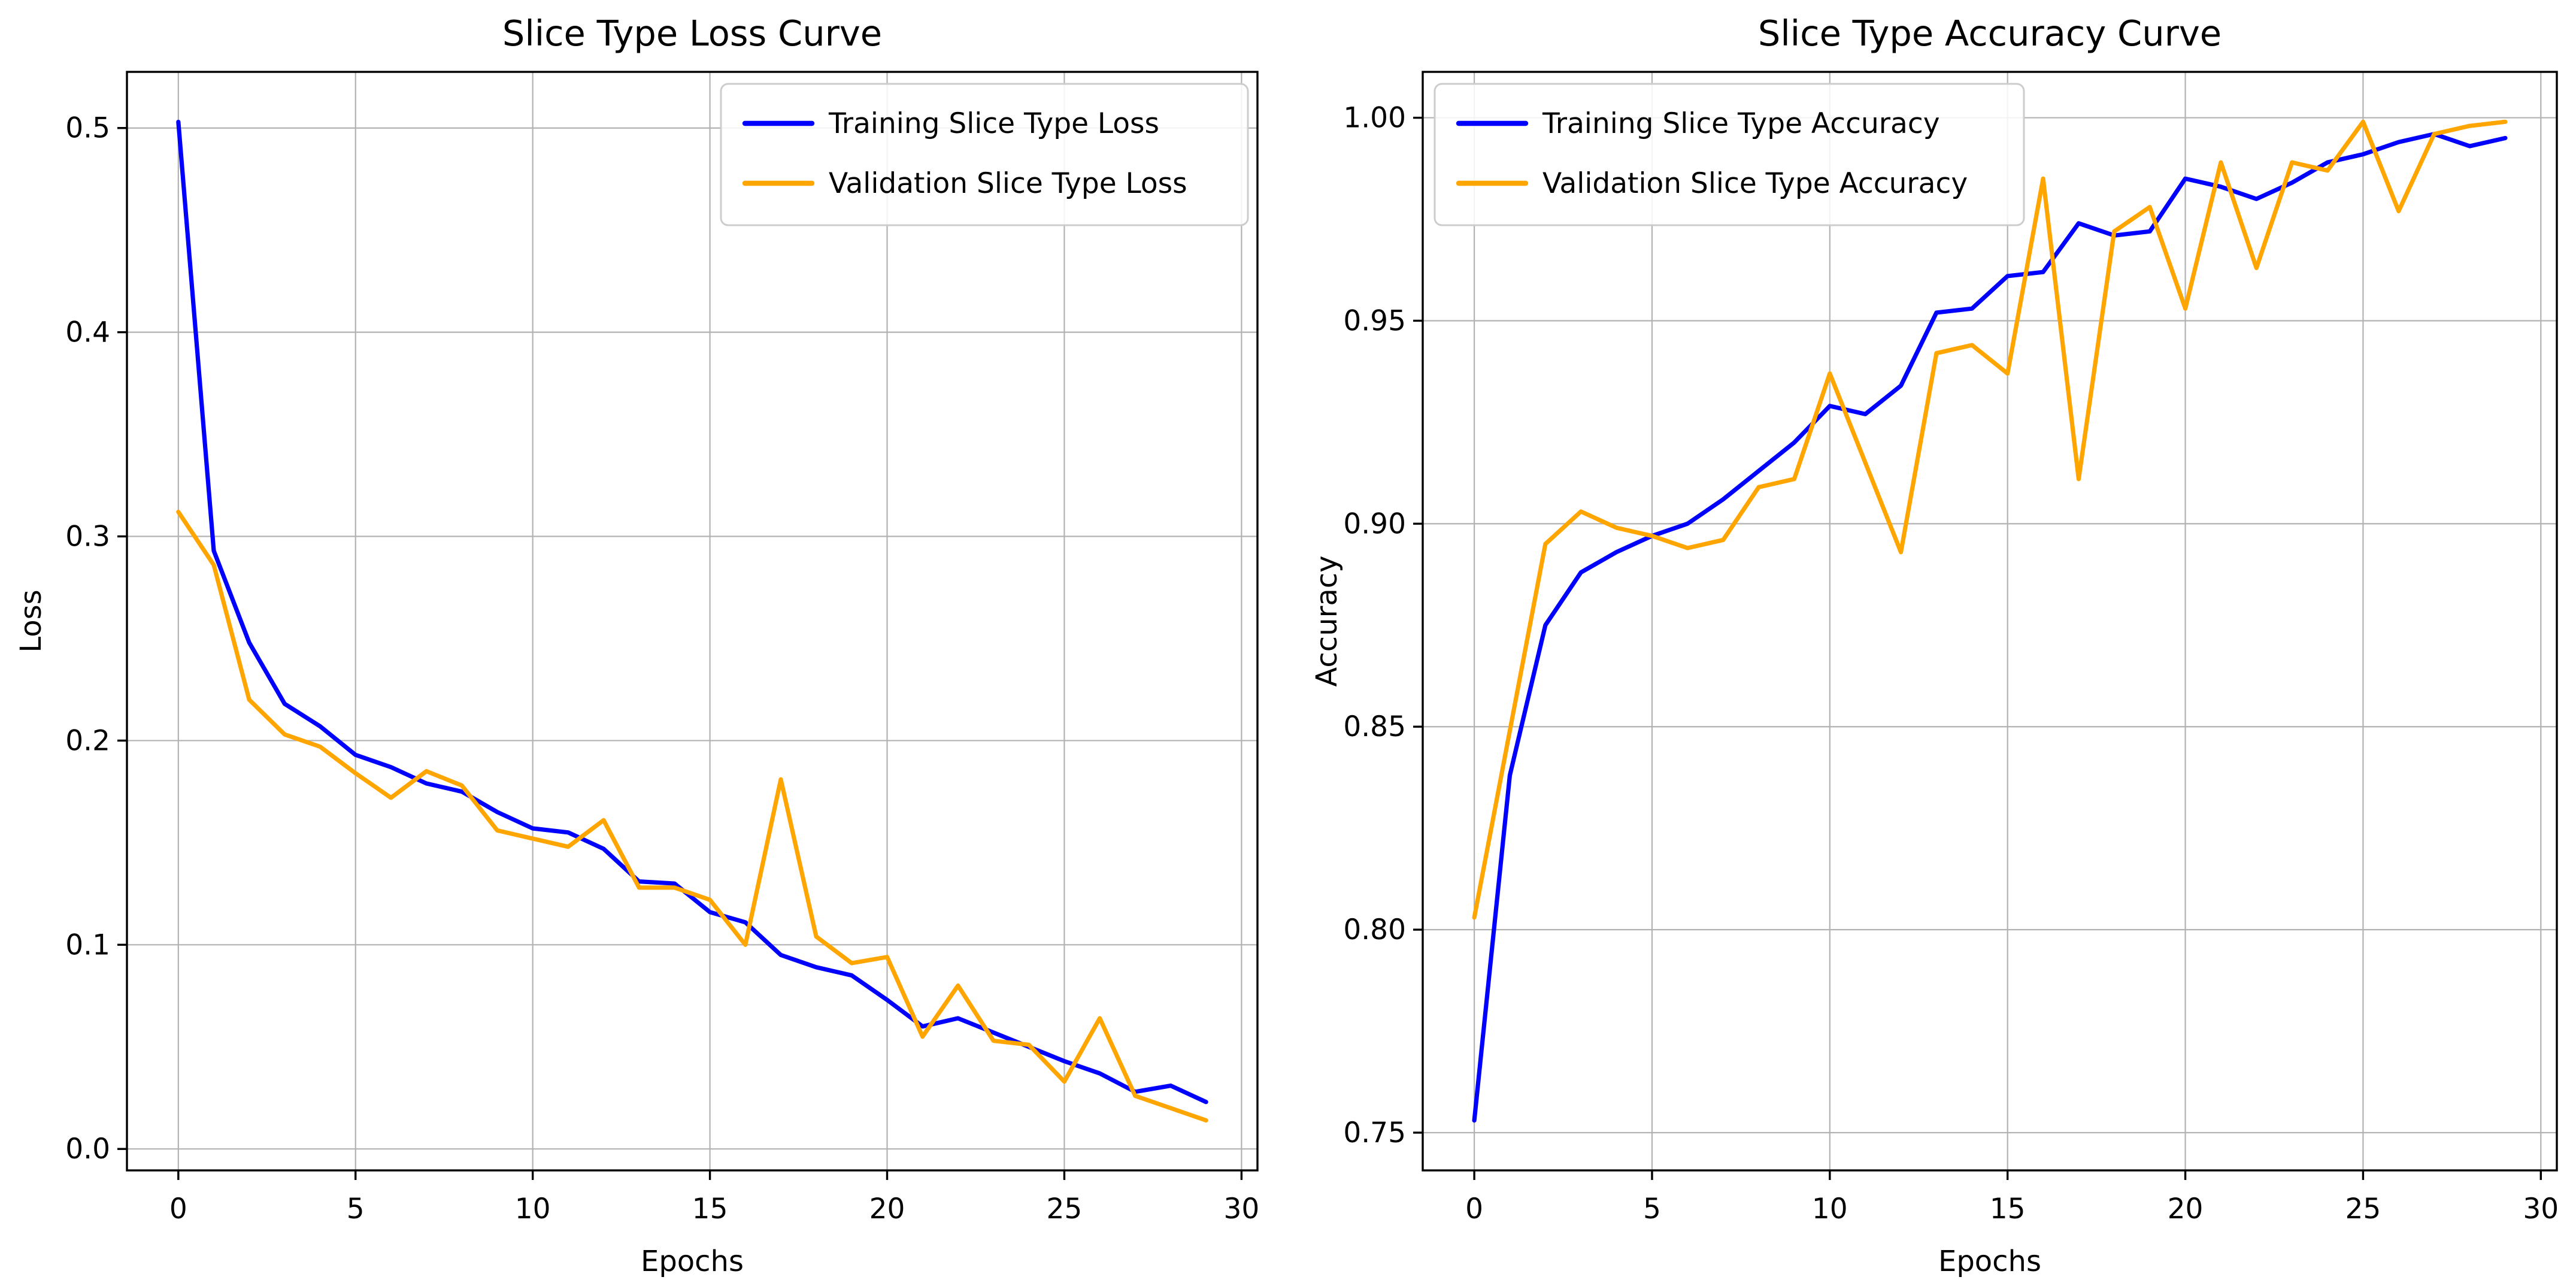  Describe the element at coordinates (87, 332) in the screenshot. I see `y-tick-label: 0.4` at that location.